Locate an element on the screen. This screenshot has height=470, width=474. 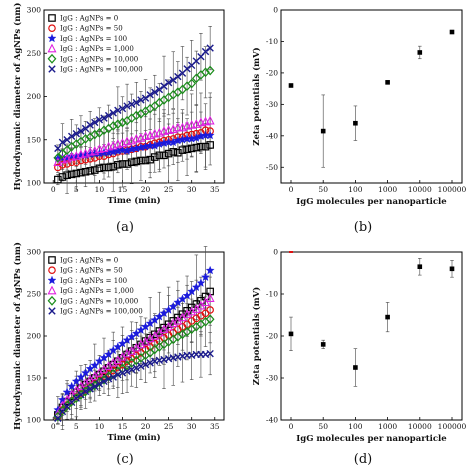
x-axis-label: IgG molecules per nanoparticle is located at coordinates (371, 202).